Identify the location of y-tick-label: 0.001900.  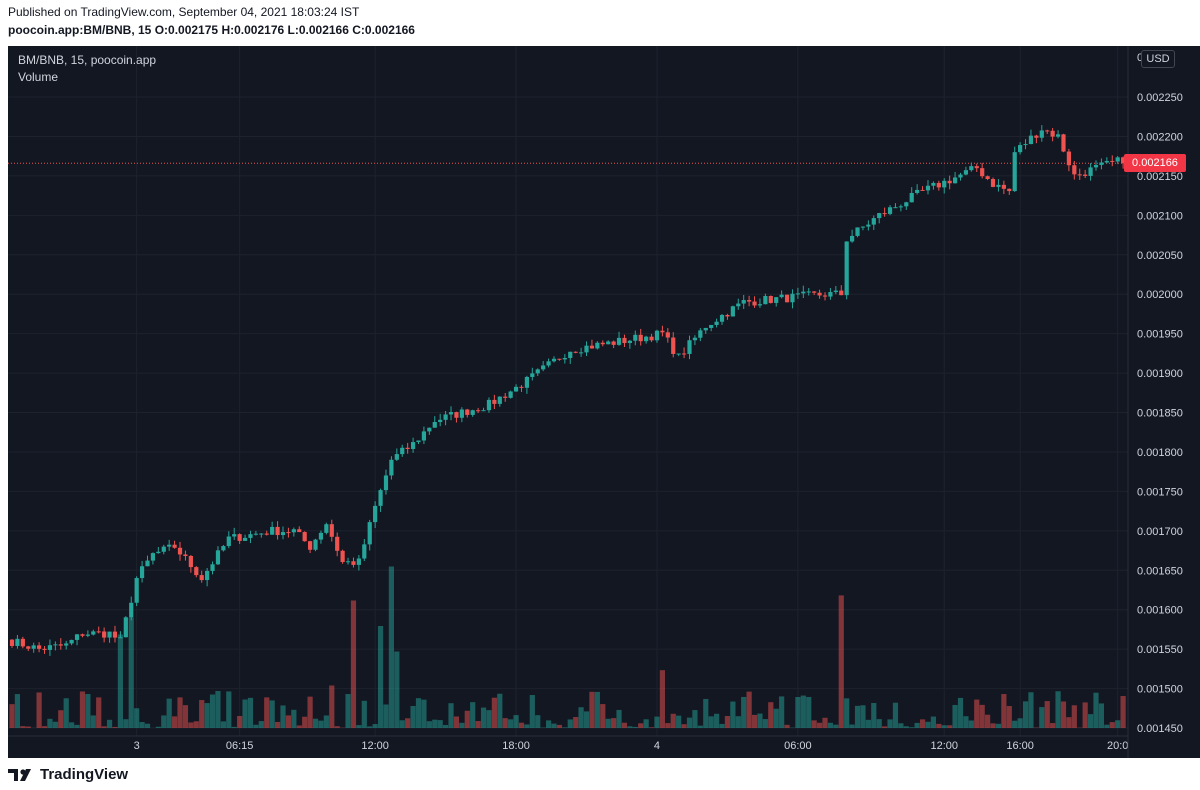
(1160, 374).